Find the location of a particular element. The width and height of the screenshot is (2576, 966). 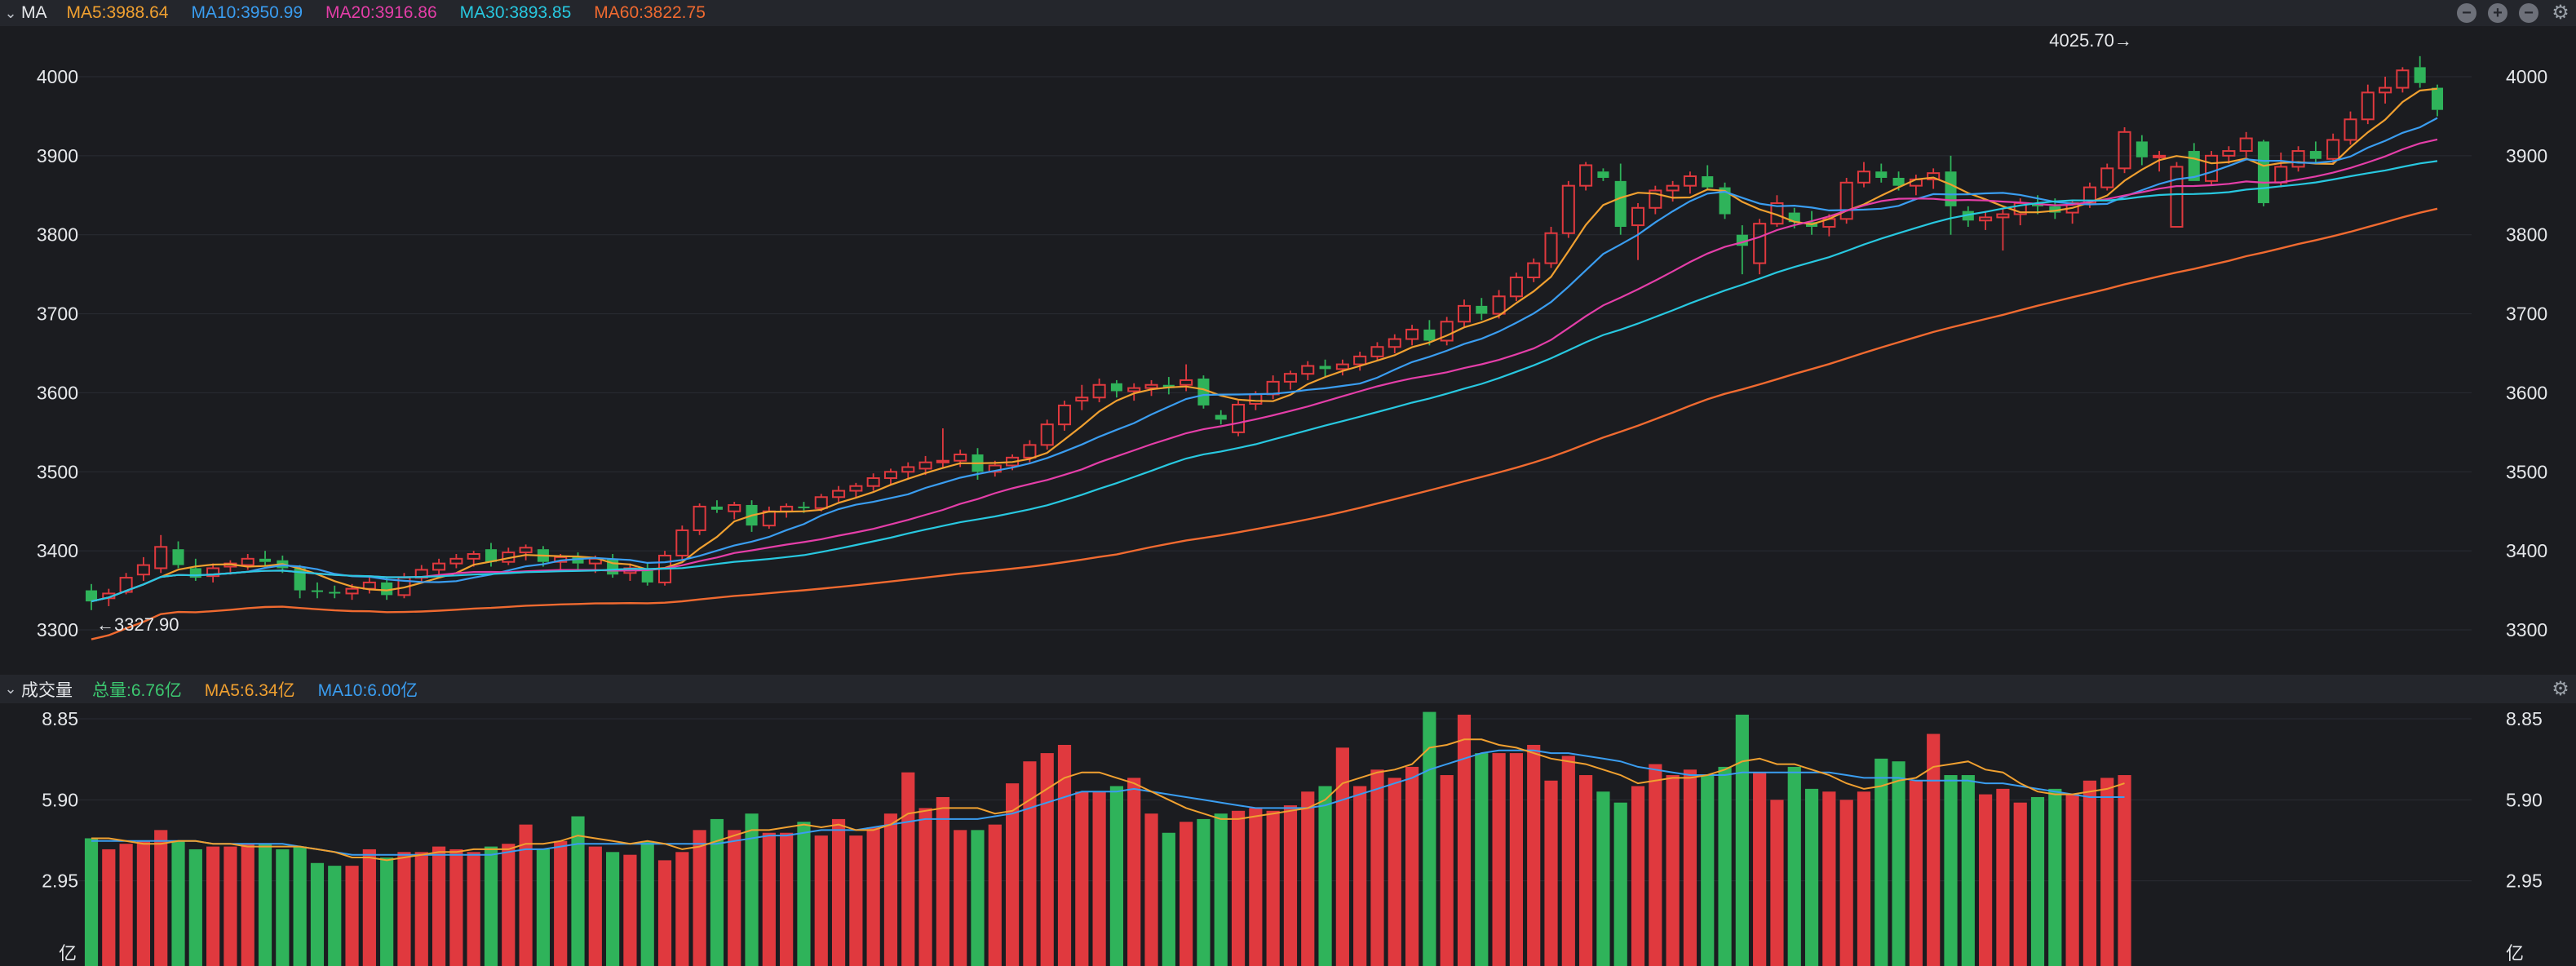

minus-circle-icon: − is located at coordinates (2528, 13).